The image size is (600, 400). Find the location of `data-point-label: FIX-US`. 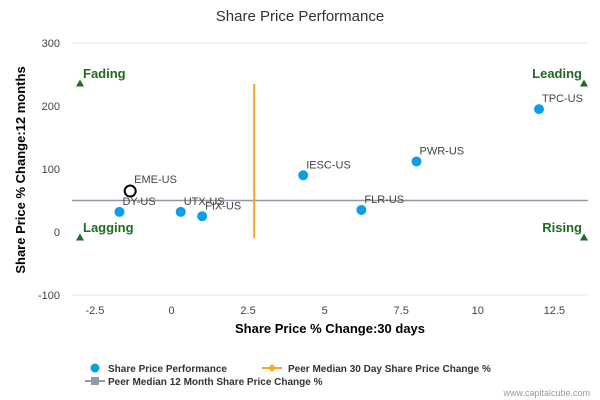

data-point-label: FIX-US is located at coordinates (223, 206).